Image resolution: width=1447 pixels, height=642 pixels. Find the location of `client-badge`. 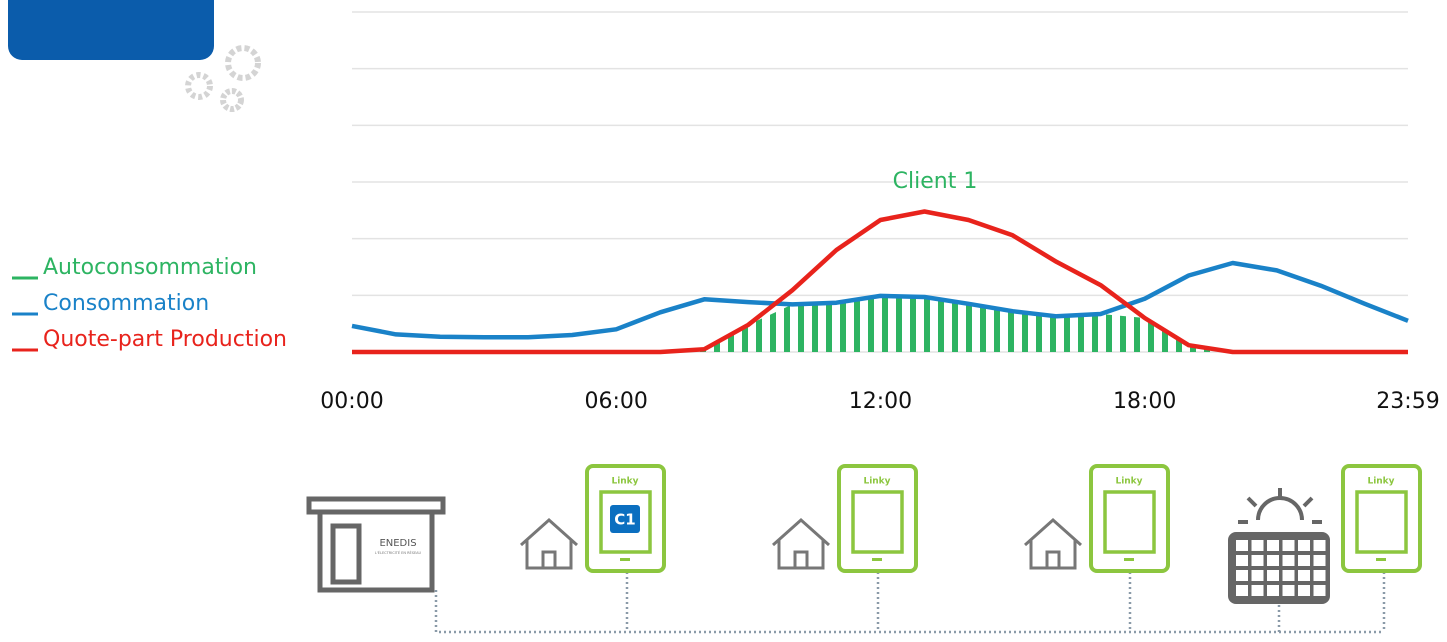

client-badge is located at coordinates (625, 519).